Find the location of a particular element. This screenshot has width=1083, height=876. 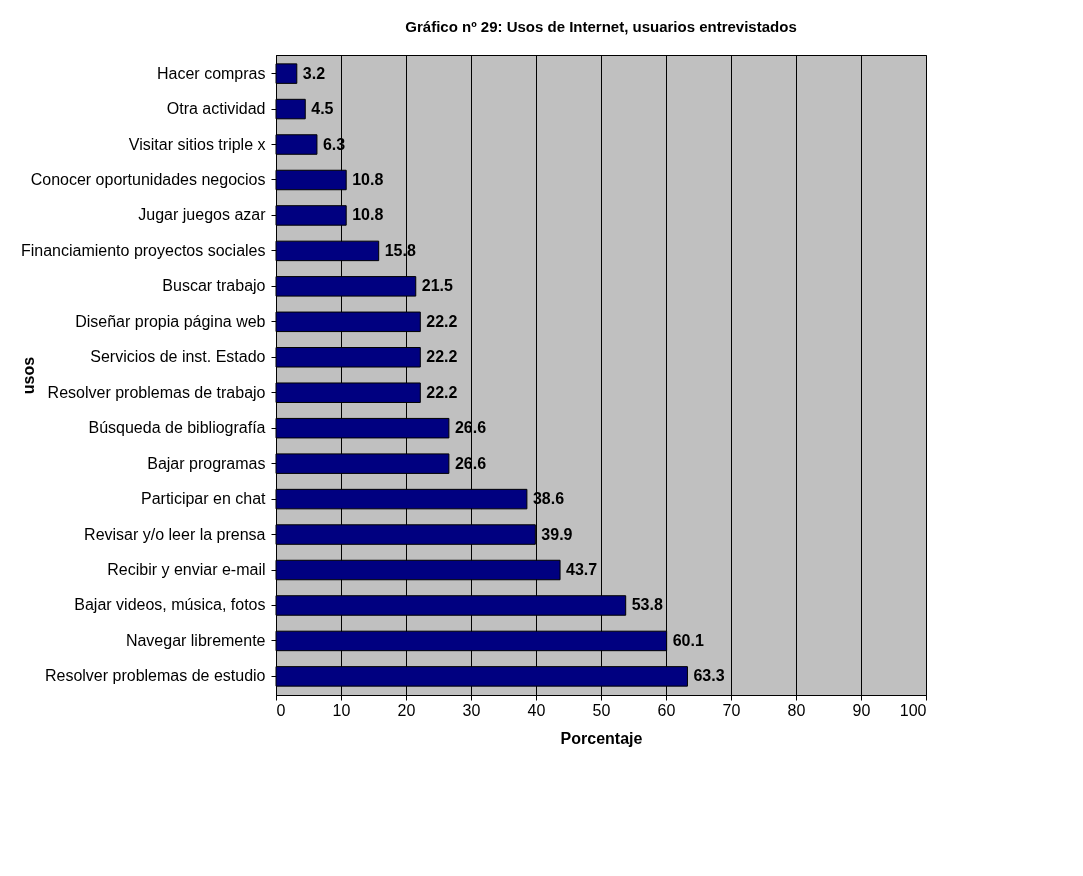

y-tick-label: Servicios de inst. Estado is located at coordinates (178, 357).